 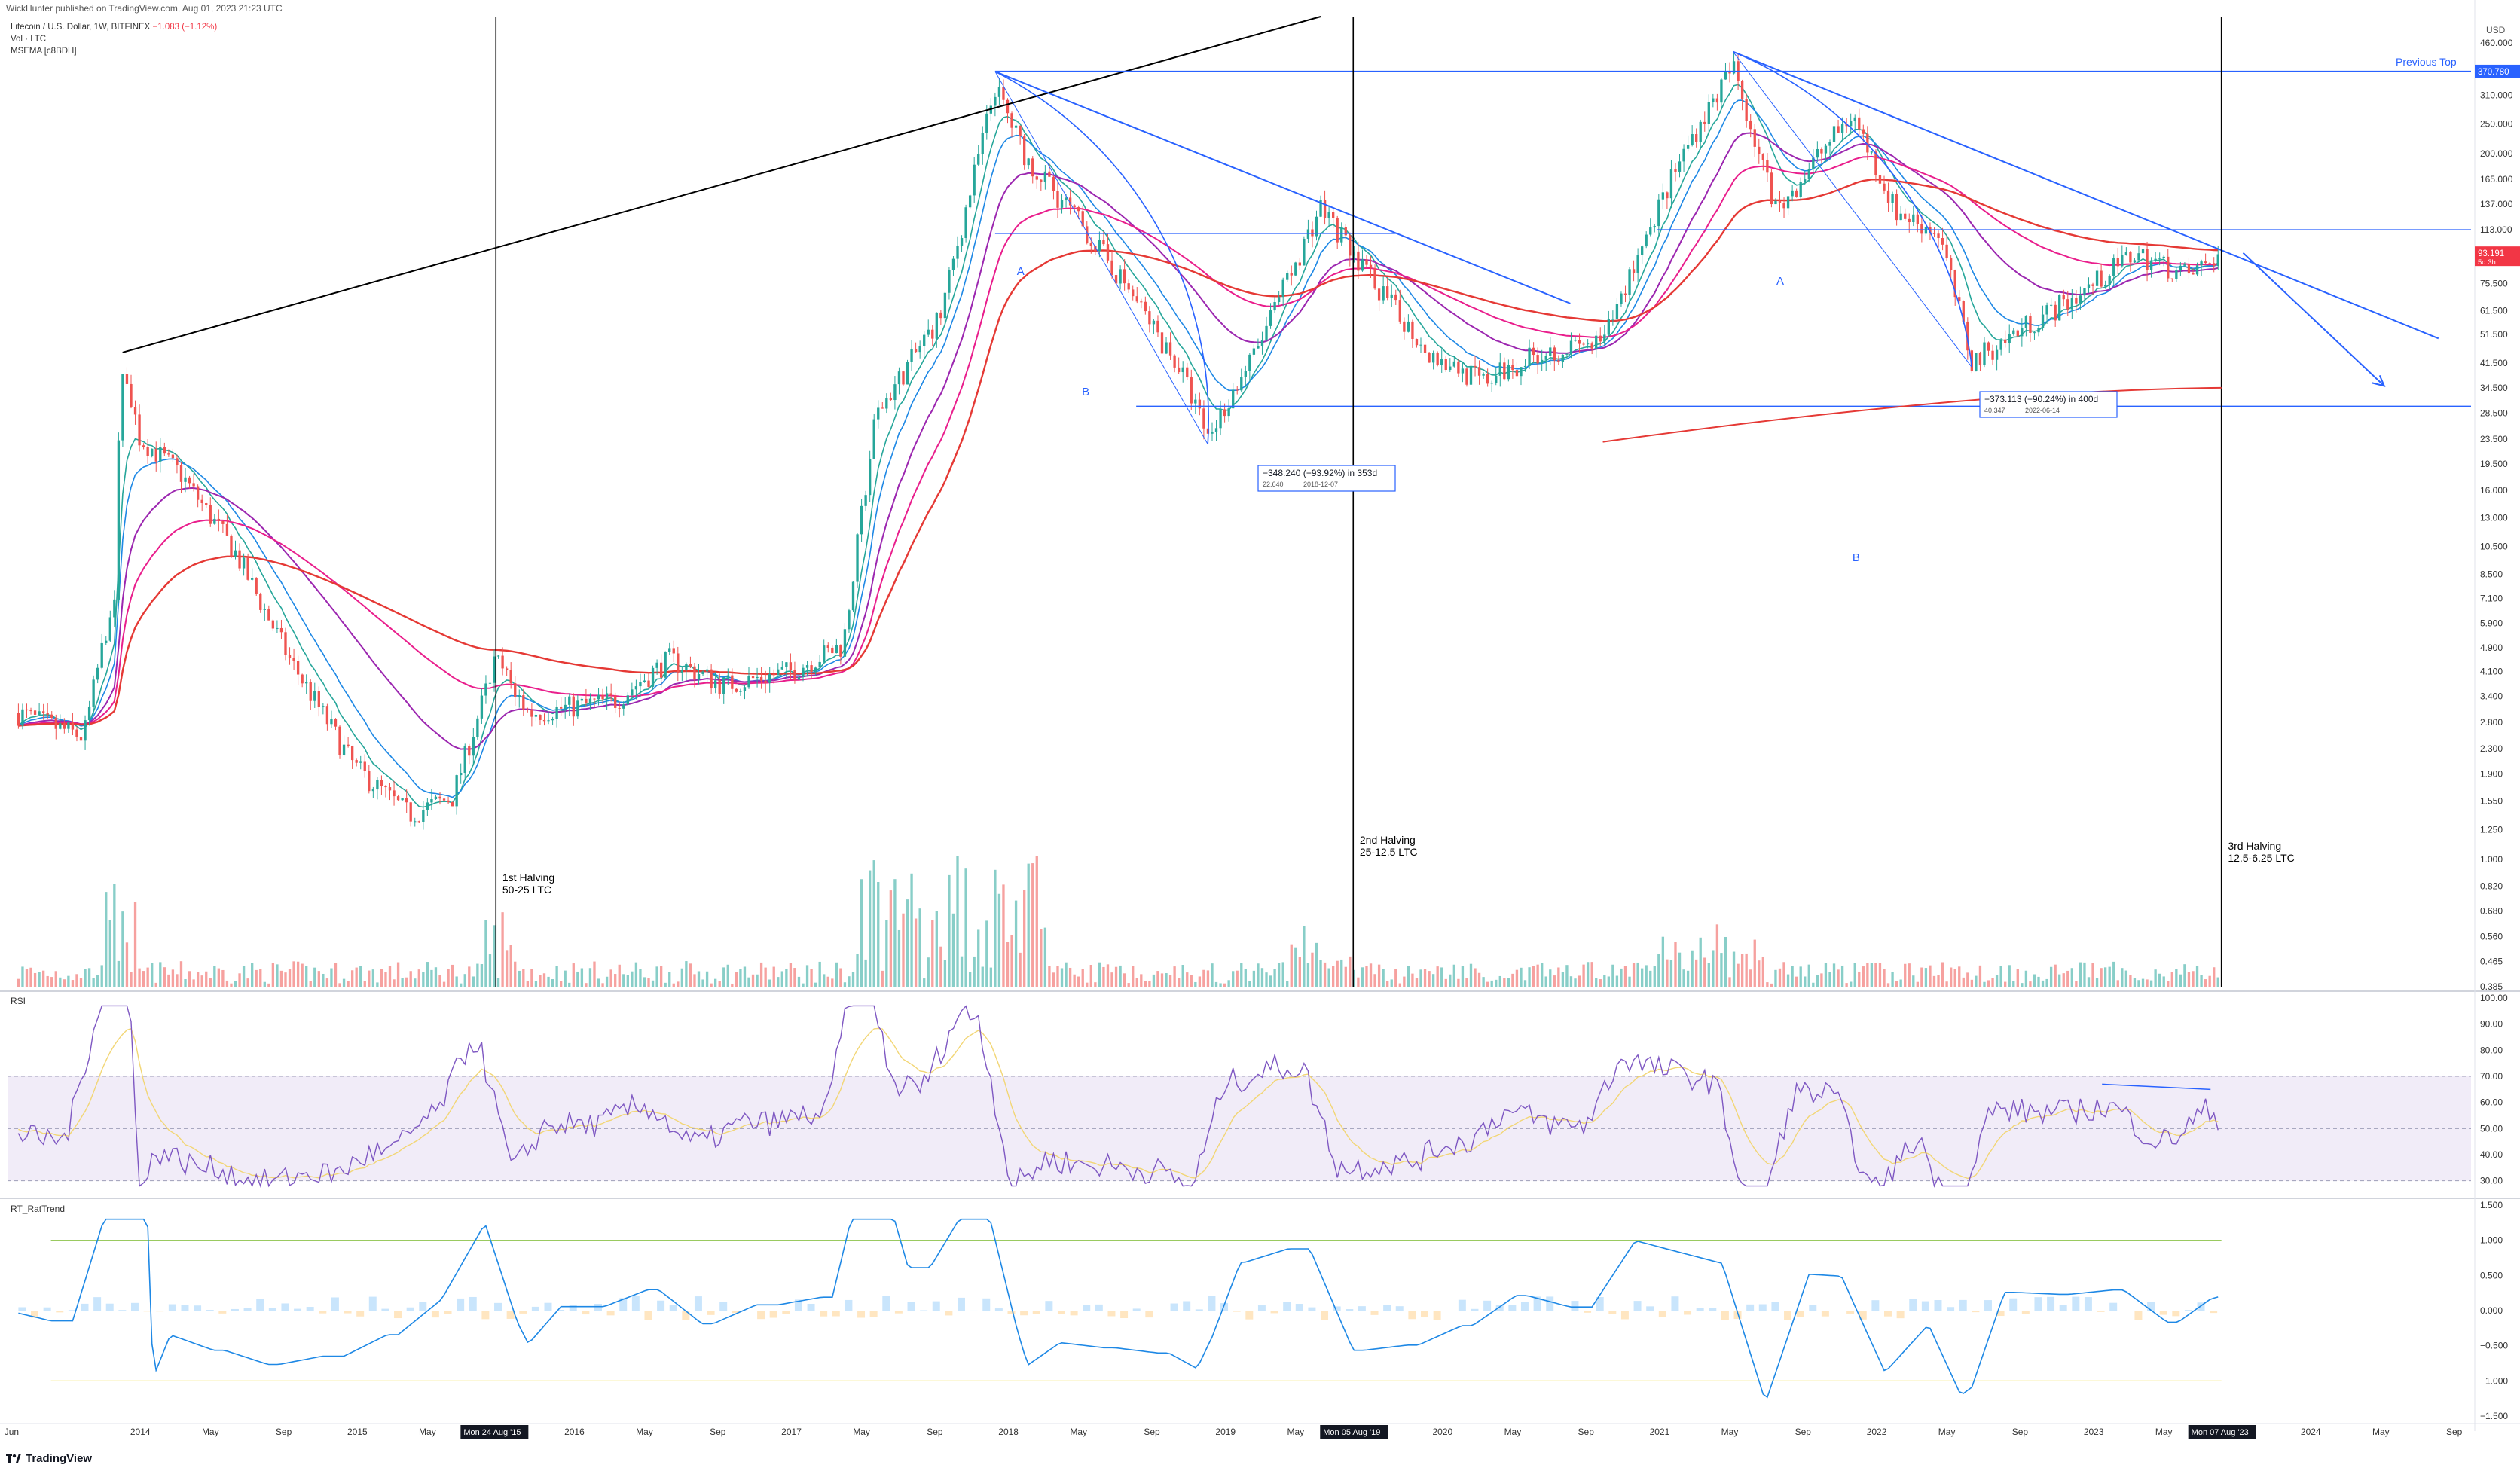 What do you see at coordinates (2491, 775) in the screenshot?
I see `price-tick-label: 1.900` at bounding box center [2491, 775].